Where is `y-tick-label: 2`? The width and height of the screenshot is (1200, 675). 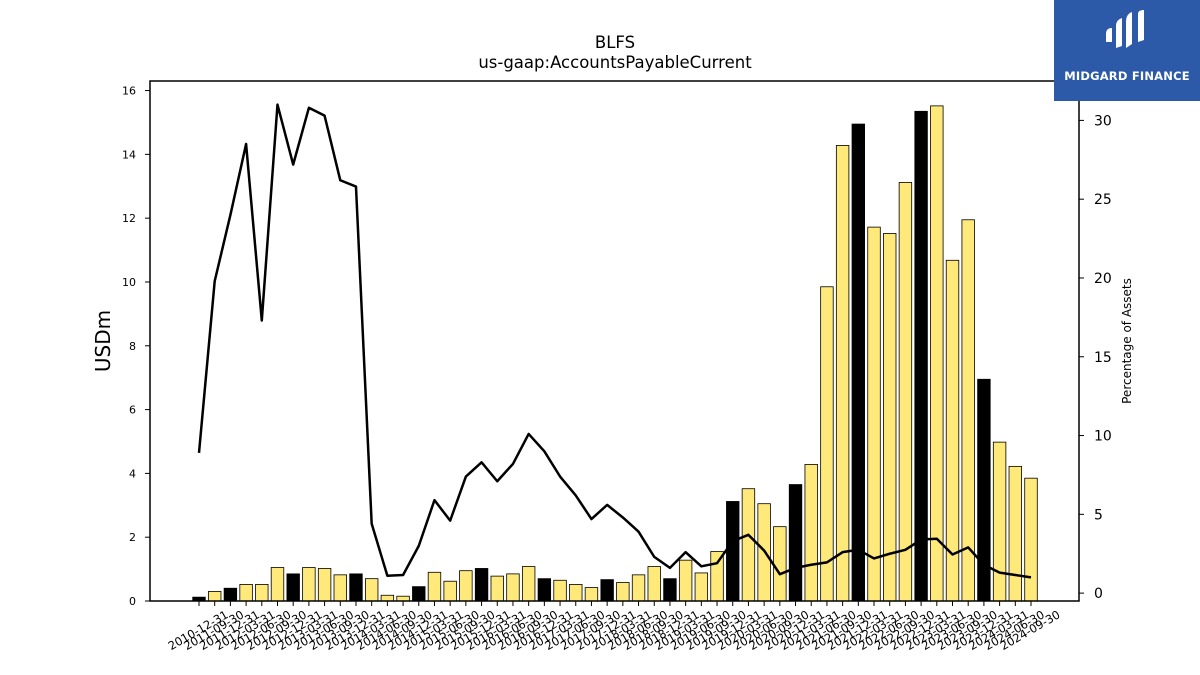 y-tick-label: 2 is located at coordinates (132, 537).